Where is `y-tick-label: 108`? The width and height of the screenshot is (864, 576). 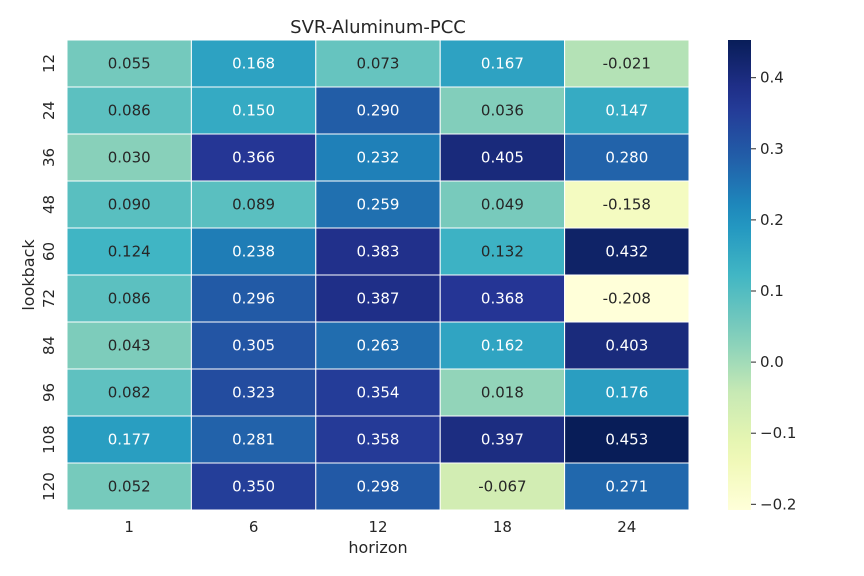
y-tick-label: 108 is located at coordinates (49, 439).